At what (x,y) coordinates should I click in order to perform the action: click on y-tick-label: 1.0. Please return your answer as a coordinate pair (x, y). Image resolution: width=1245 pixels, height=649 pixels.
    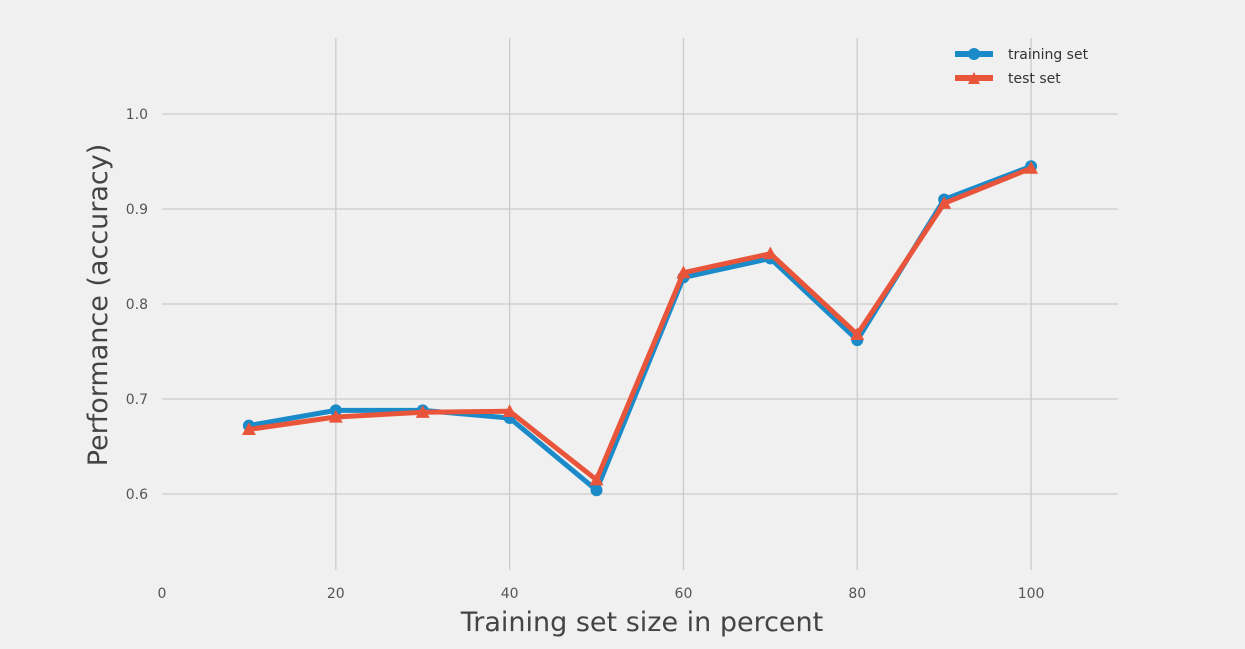
    Looking at the image, I should click on (137, 115).